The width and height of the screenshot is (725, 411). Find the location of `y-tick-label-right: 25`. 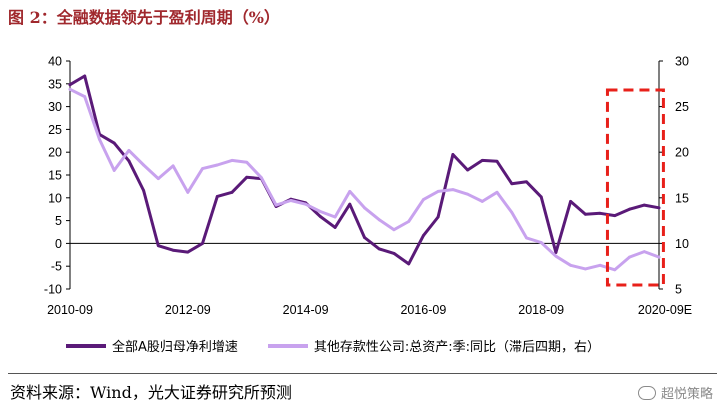

y-tick-label-right: 25 is located at coordinates (682, 107).